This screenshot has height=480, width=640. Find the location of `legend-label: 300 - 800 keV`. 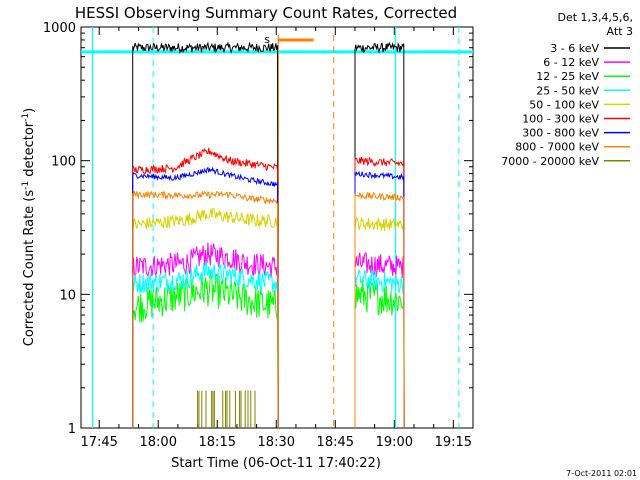

legend-label: 300 - 800 keV is located at coordinates (560, 133).